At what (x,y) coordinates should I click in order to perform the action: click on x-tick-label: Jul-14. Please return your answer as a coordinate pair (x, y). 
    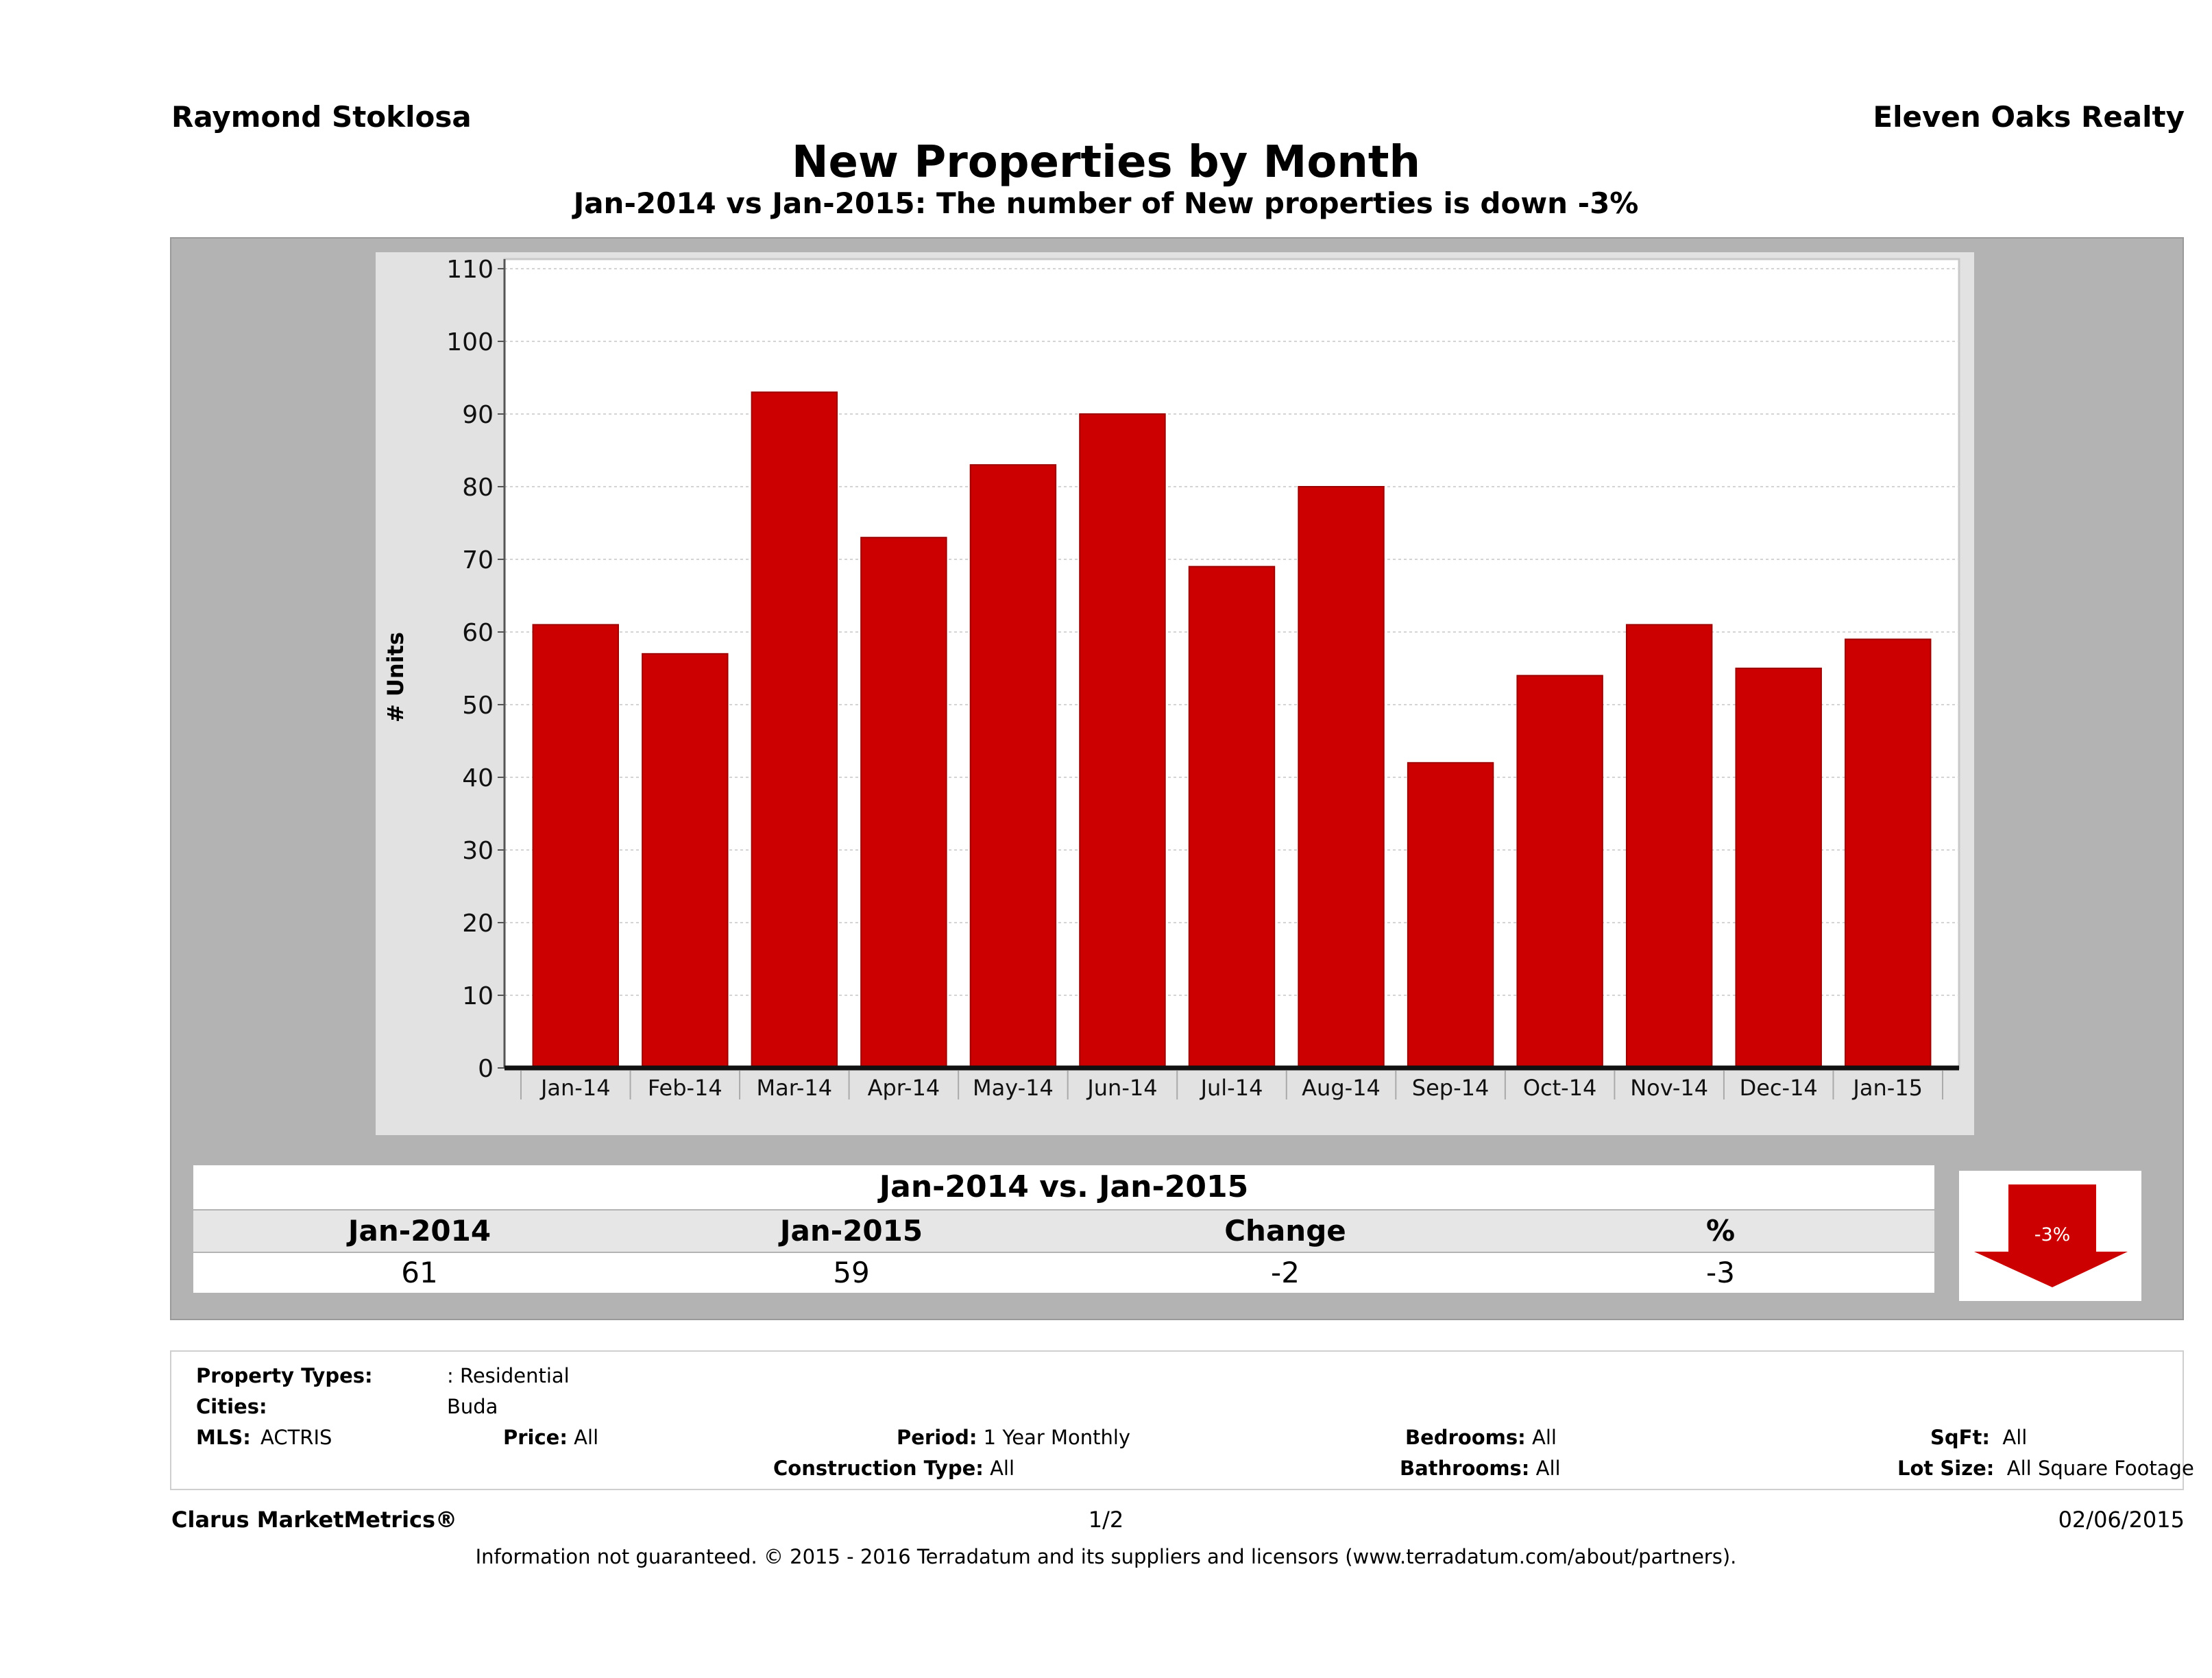
    Looking at the image, I should click on (1231, 1088).